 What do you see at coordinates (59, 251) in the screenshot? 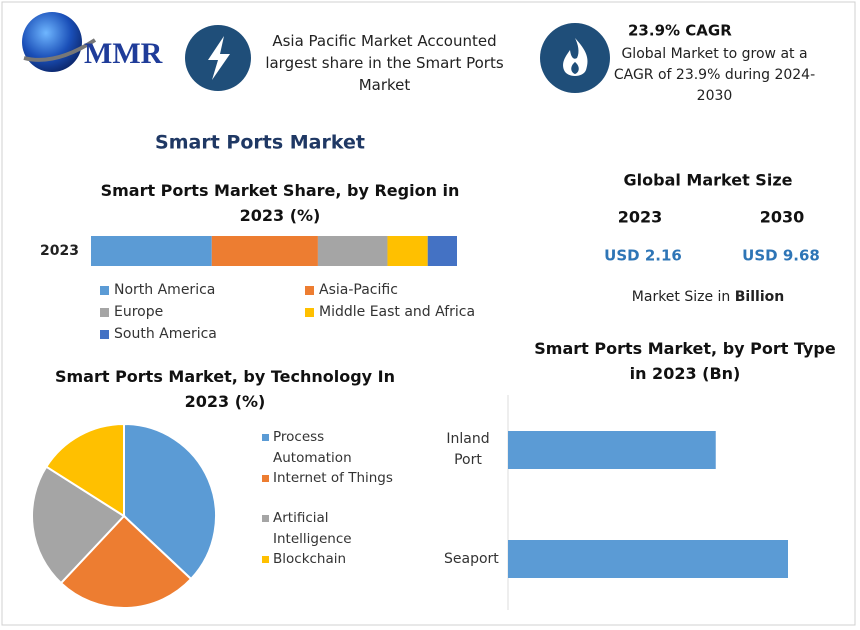
I see `category-label: 2023` at bounding box center [59, 251].